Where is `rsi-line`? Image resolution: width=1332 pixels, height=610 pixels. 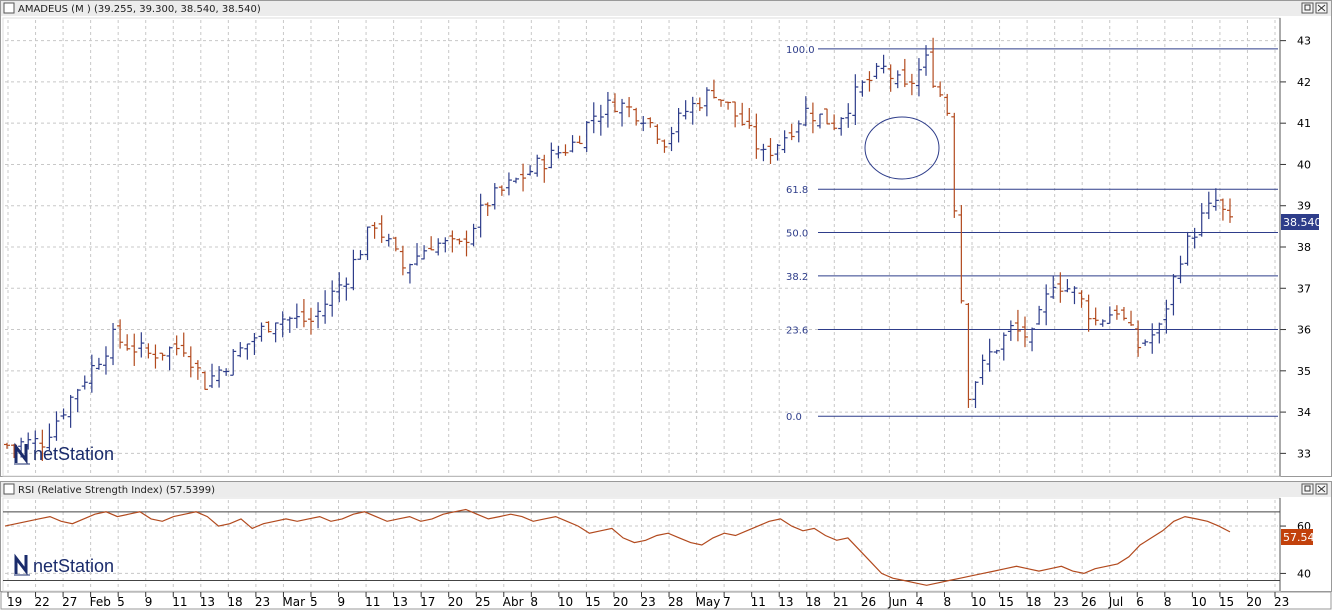
rsi-line is located at coordinates (617, 547).